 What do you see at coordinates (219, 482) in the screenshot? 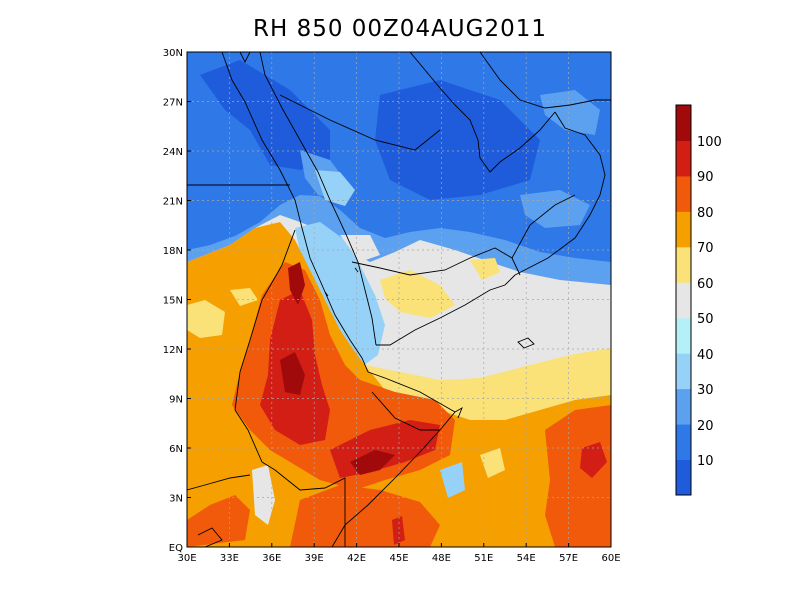
I see `border-uganda` at bounding box center [219, 482].